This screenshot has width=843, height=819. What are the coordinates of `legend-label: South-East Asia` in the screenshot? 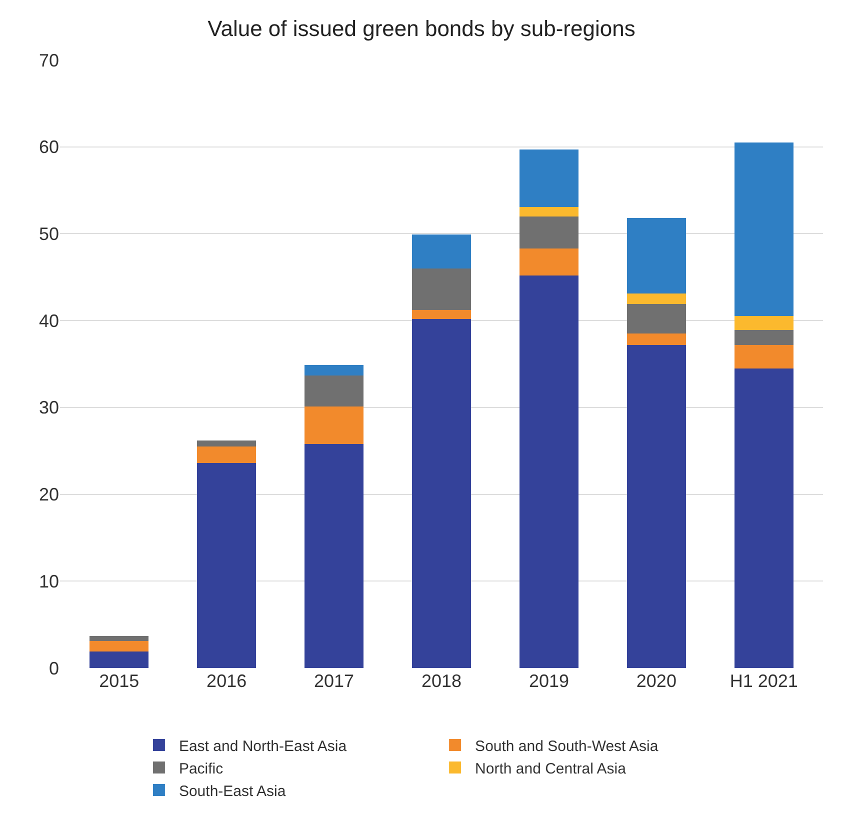 It's located at (232, 791).